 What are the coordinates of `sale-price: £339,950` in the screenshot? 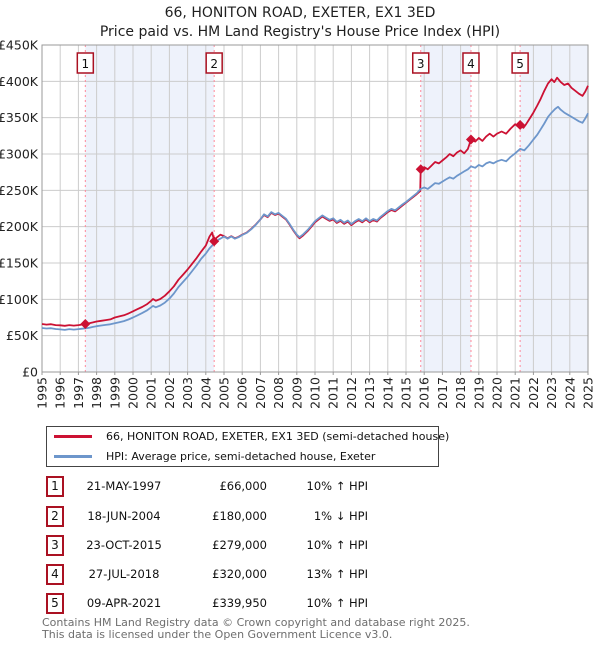 It's located at (239, 603).